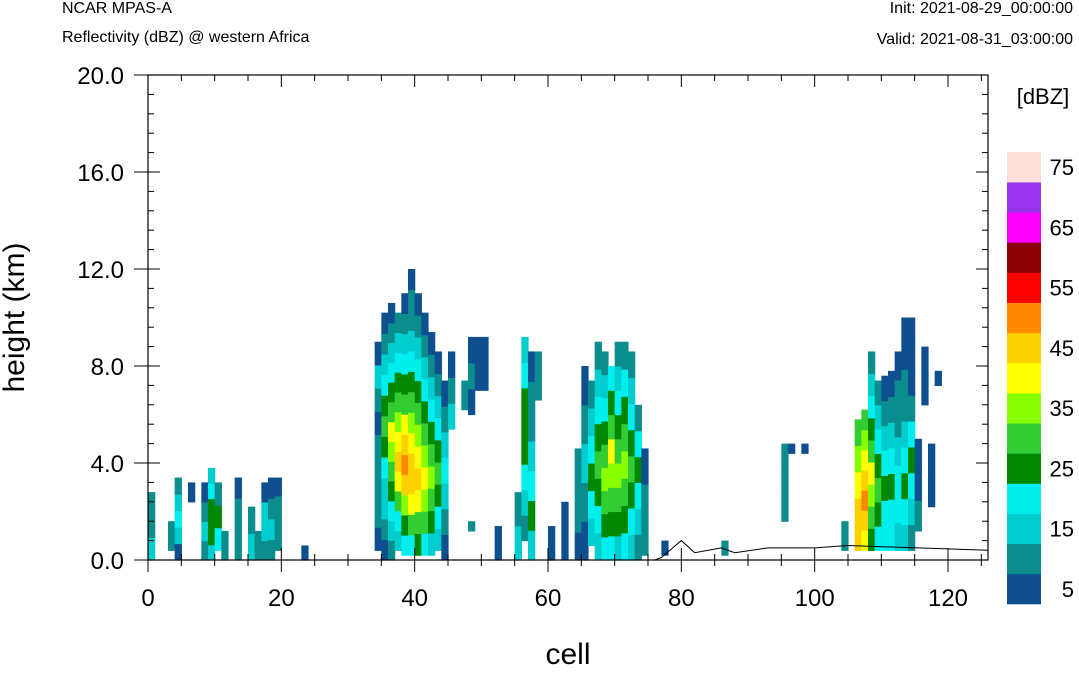 The width and height of the screenshot is (1079, 677). Describe the element at coordinates (1062, 529) in the screenshot. I see `colorbar-label: 15` at that location.